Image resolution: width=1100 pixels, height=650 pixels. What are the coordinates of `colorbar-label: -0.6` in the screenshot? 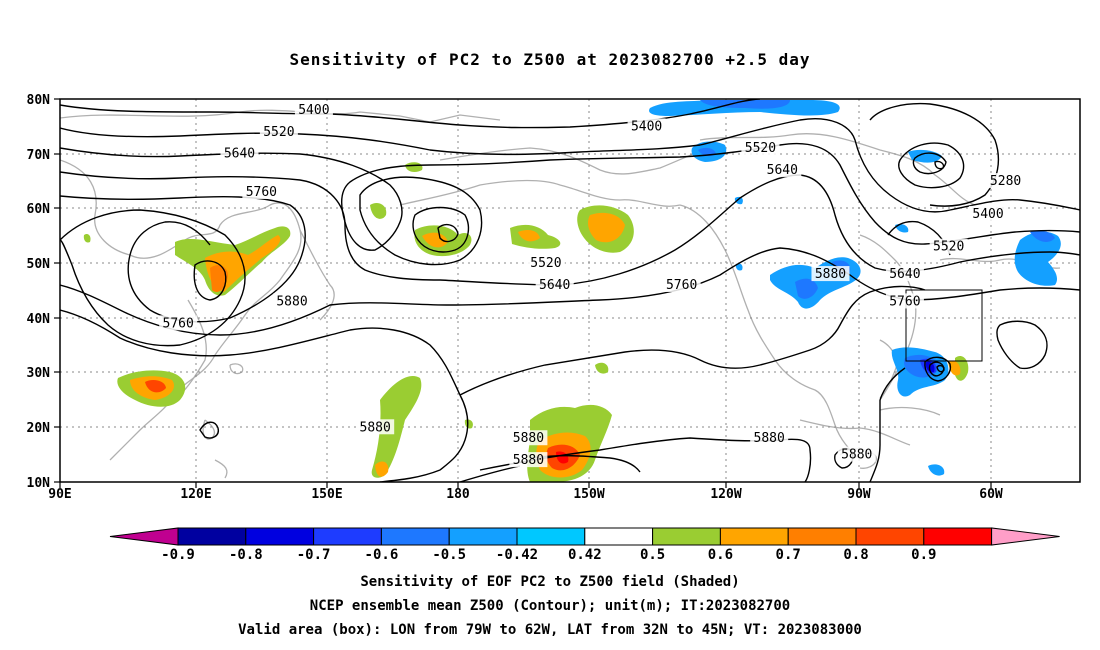 It's located at (382, 555).